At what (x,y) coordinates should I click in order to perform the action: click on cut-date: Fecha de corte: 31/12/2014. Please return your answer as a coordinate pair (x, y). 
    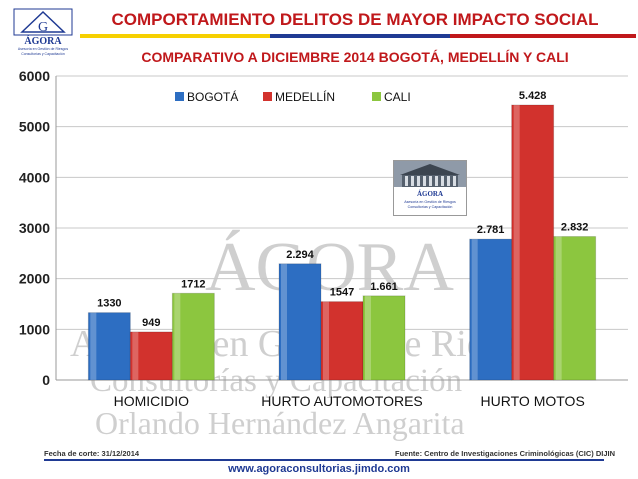
    Looking at the image, I should click on (92, 453).